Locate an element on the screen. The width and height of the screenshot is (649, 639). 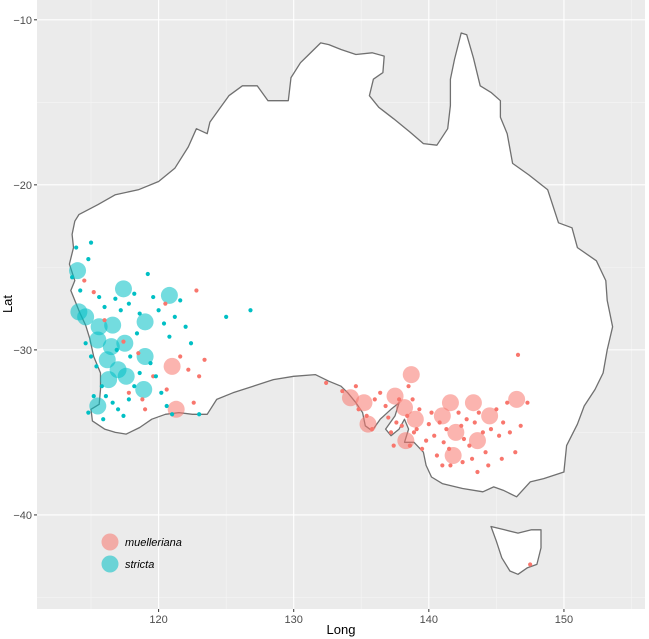
y-axis-title: Lat is located at coordinates (7, 304).